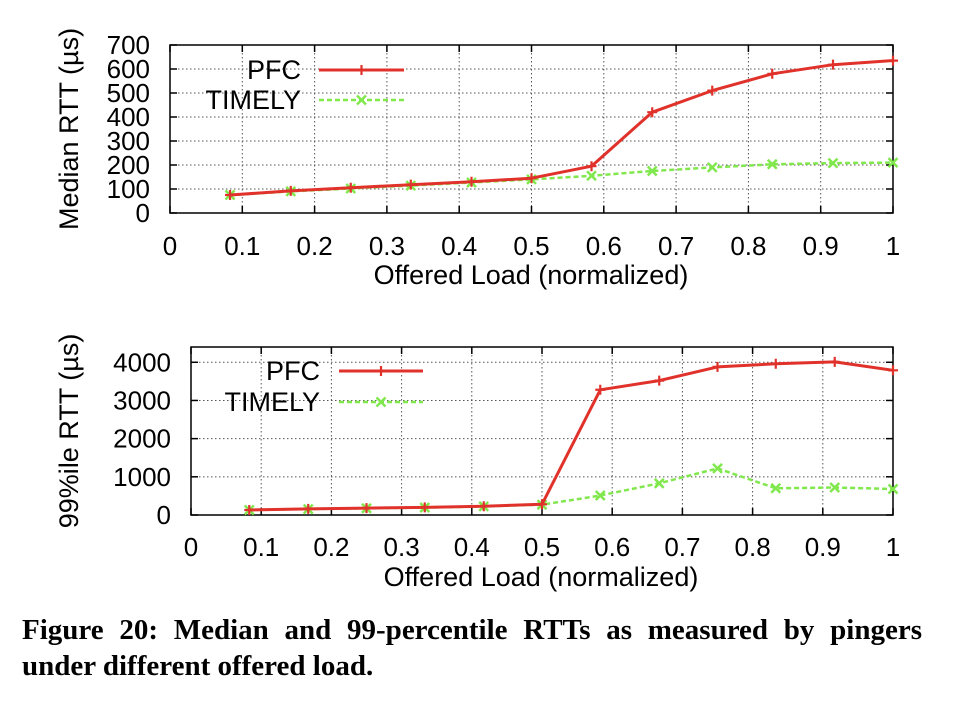  I want to click on y-tick-label: 2000, so click(142, 439).